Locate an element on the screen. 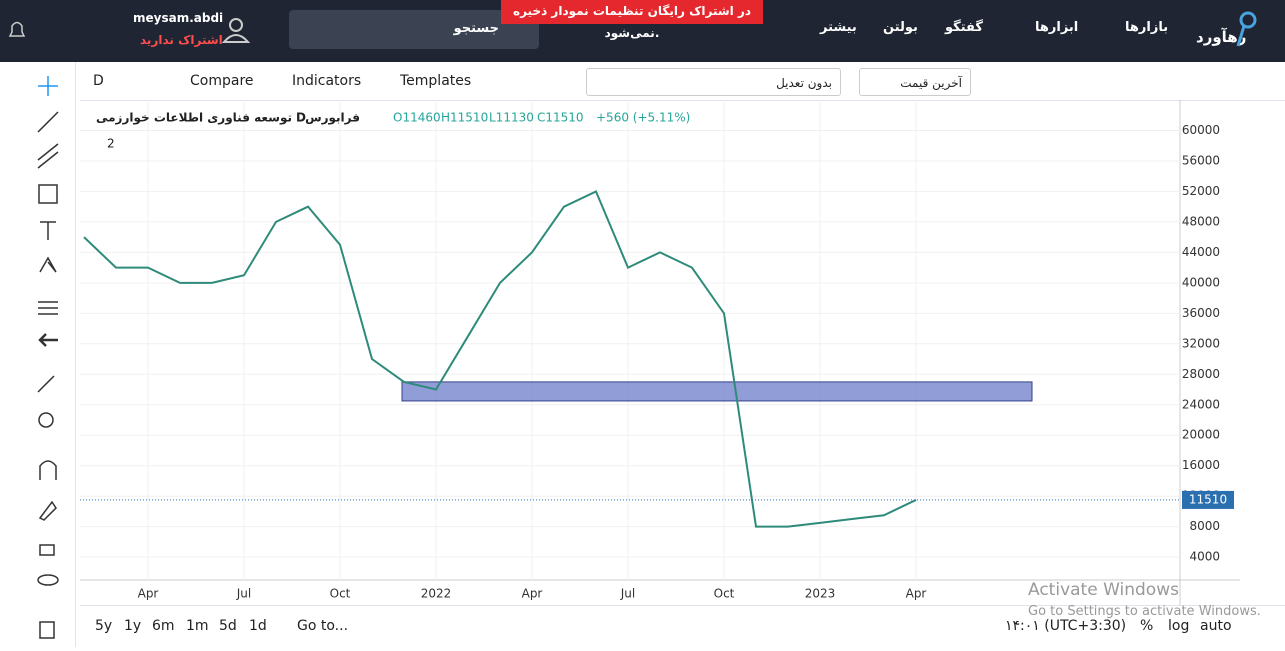 The width and height of the screenshot is (1285, 651). plan: اشتراک ندارید is located at coordinates (181, 40).